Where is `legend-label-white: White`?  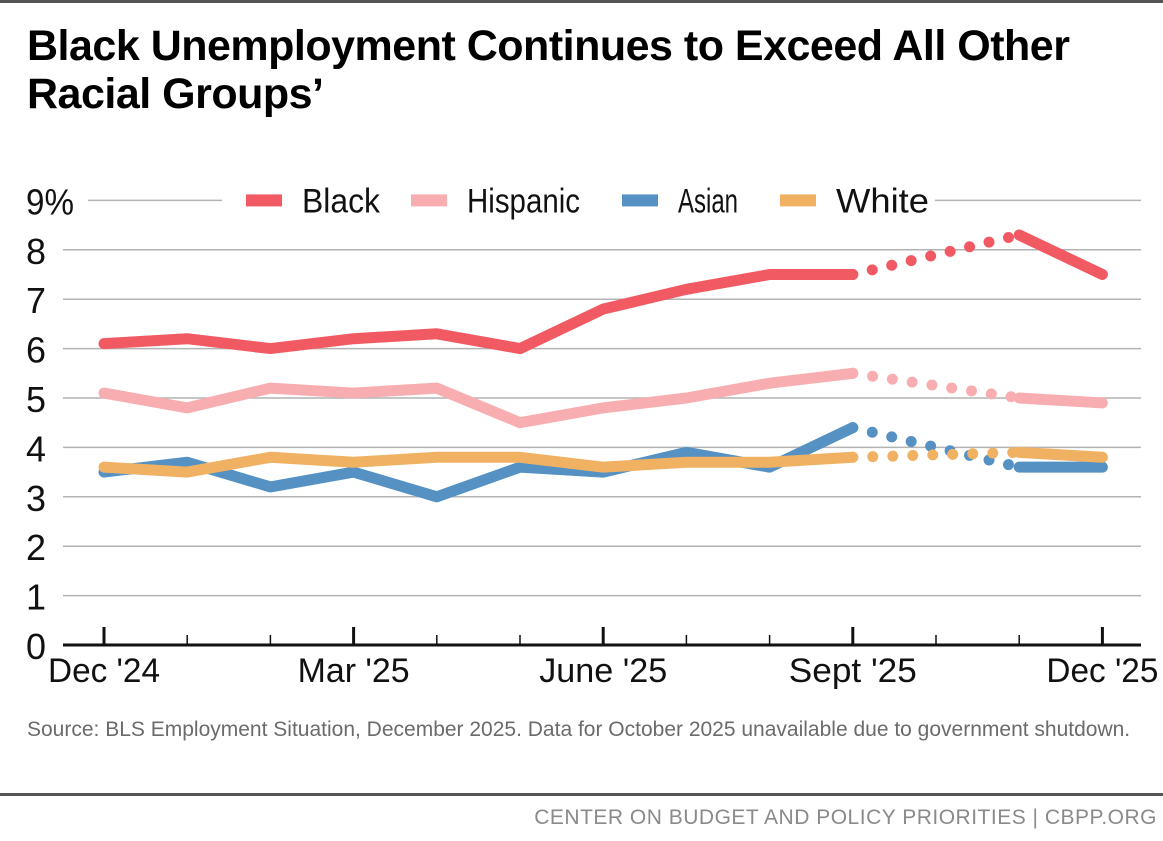
legend-label-white: White is located at coordinates (882, 201).